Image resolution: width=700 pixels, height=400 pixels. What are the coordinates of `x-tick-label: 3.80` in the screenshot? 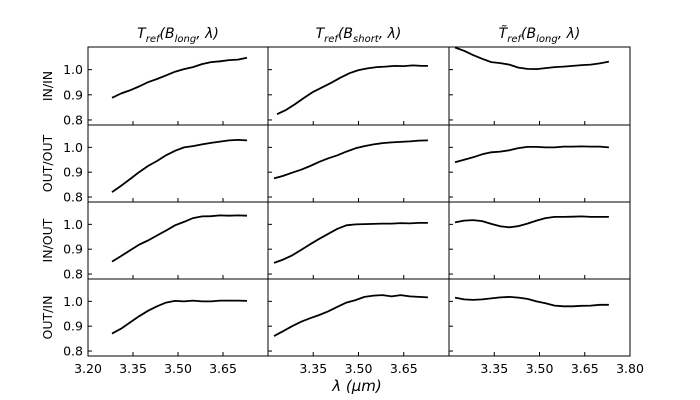 It's located at (630, 368).